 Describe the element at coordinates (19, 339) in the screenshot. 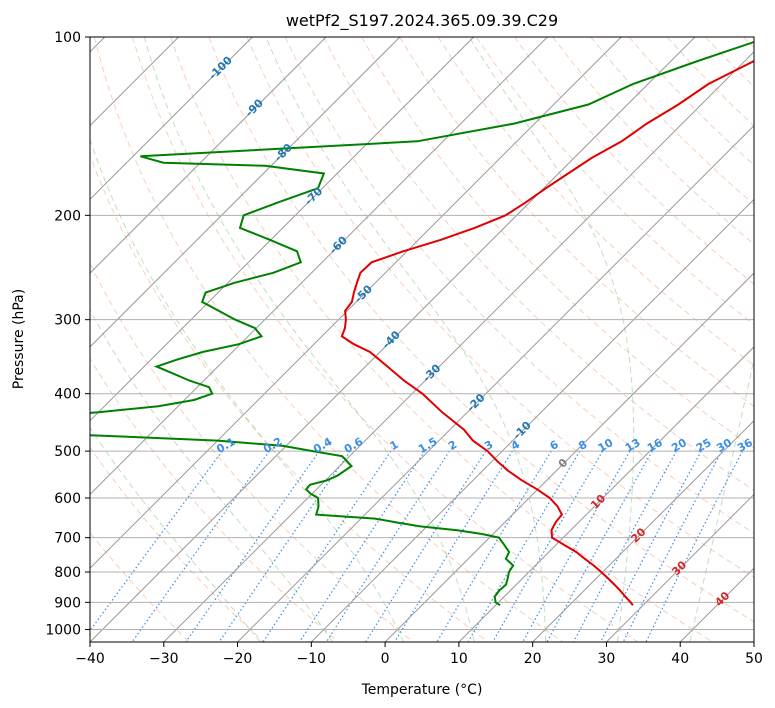

I see `y-axis-label: Pressure (hPa)` at that location.